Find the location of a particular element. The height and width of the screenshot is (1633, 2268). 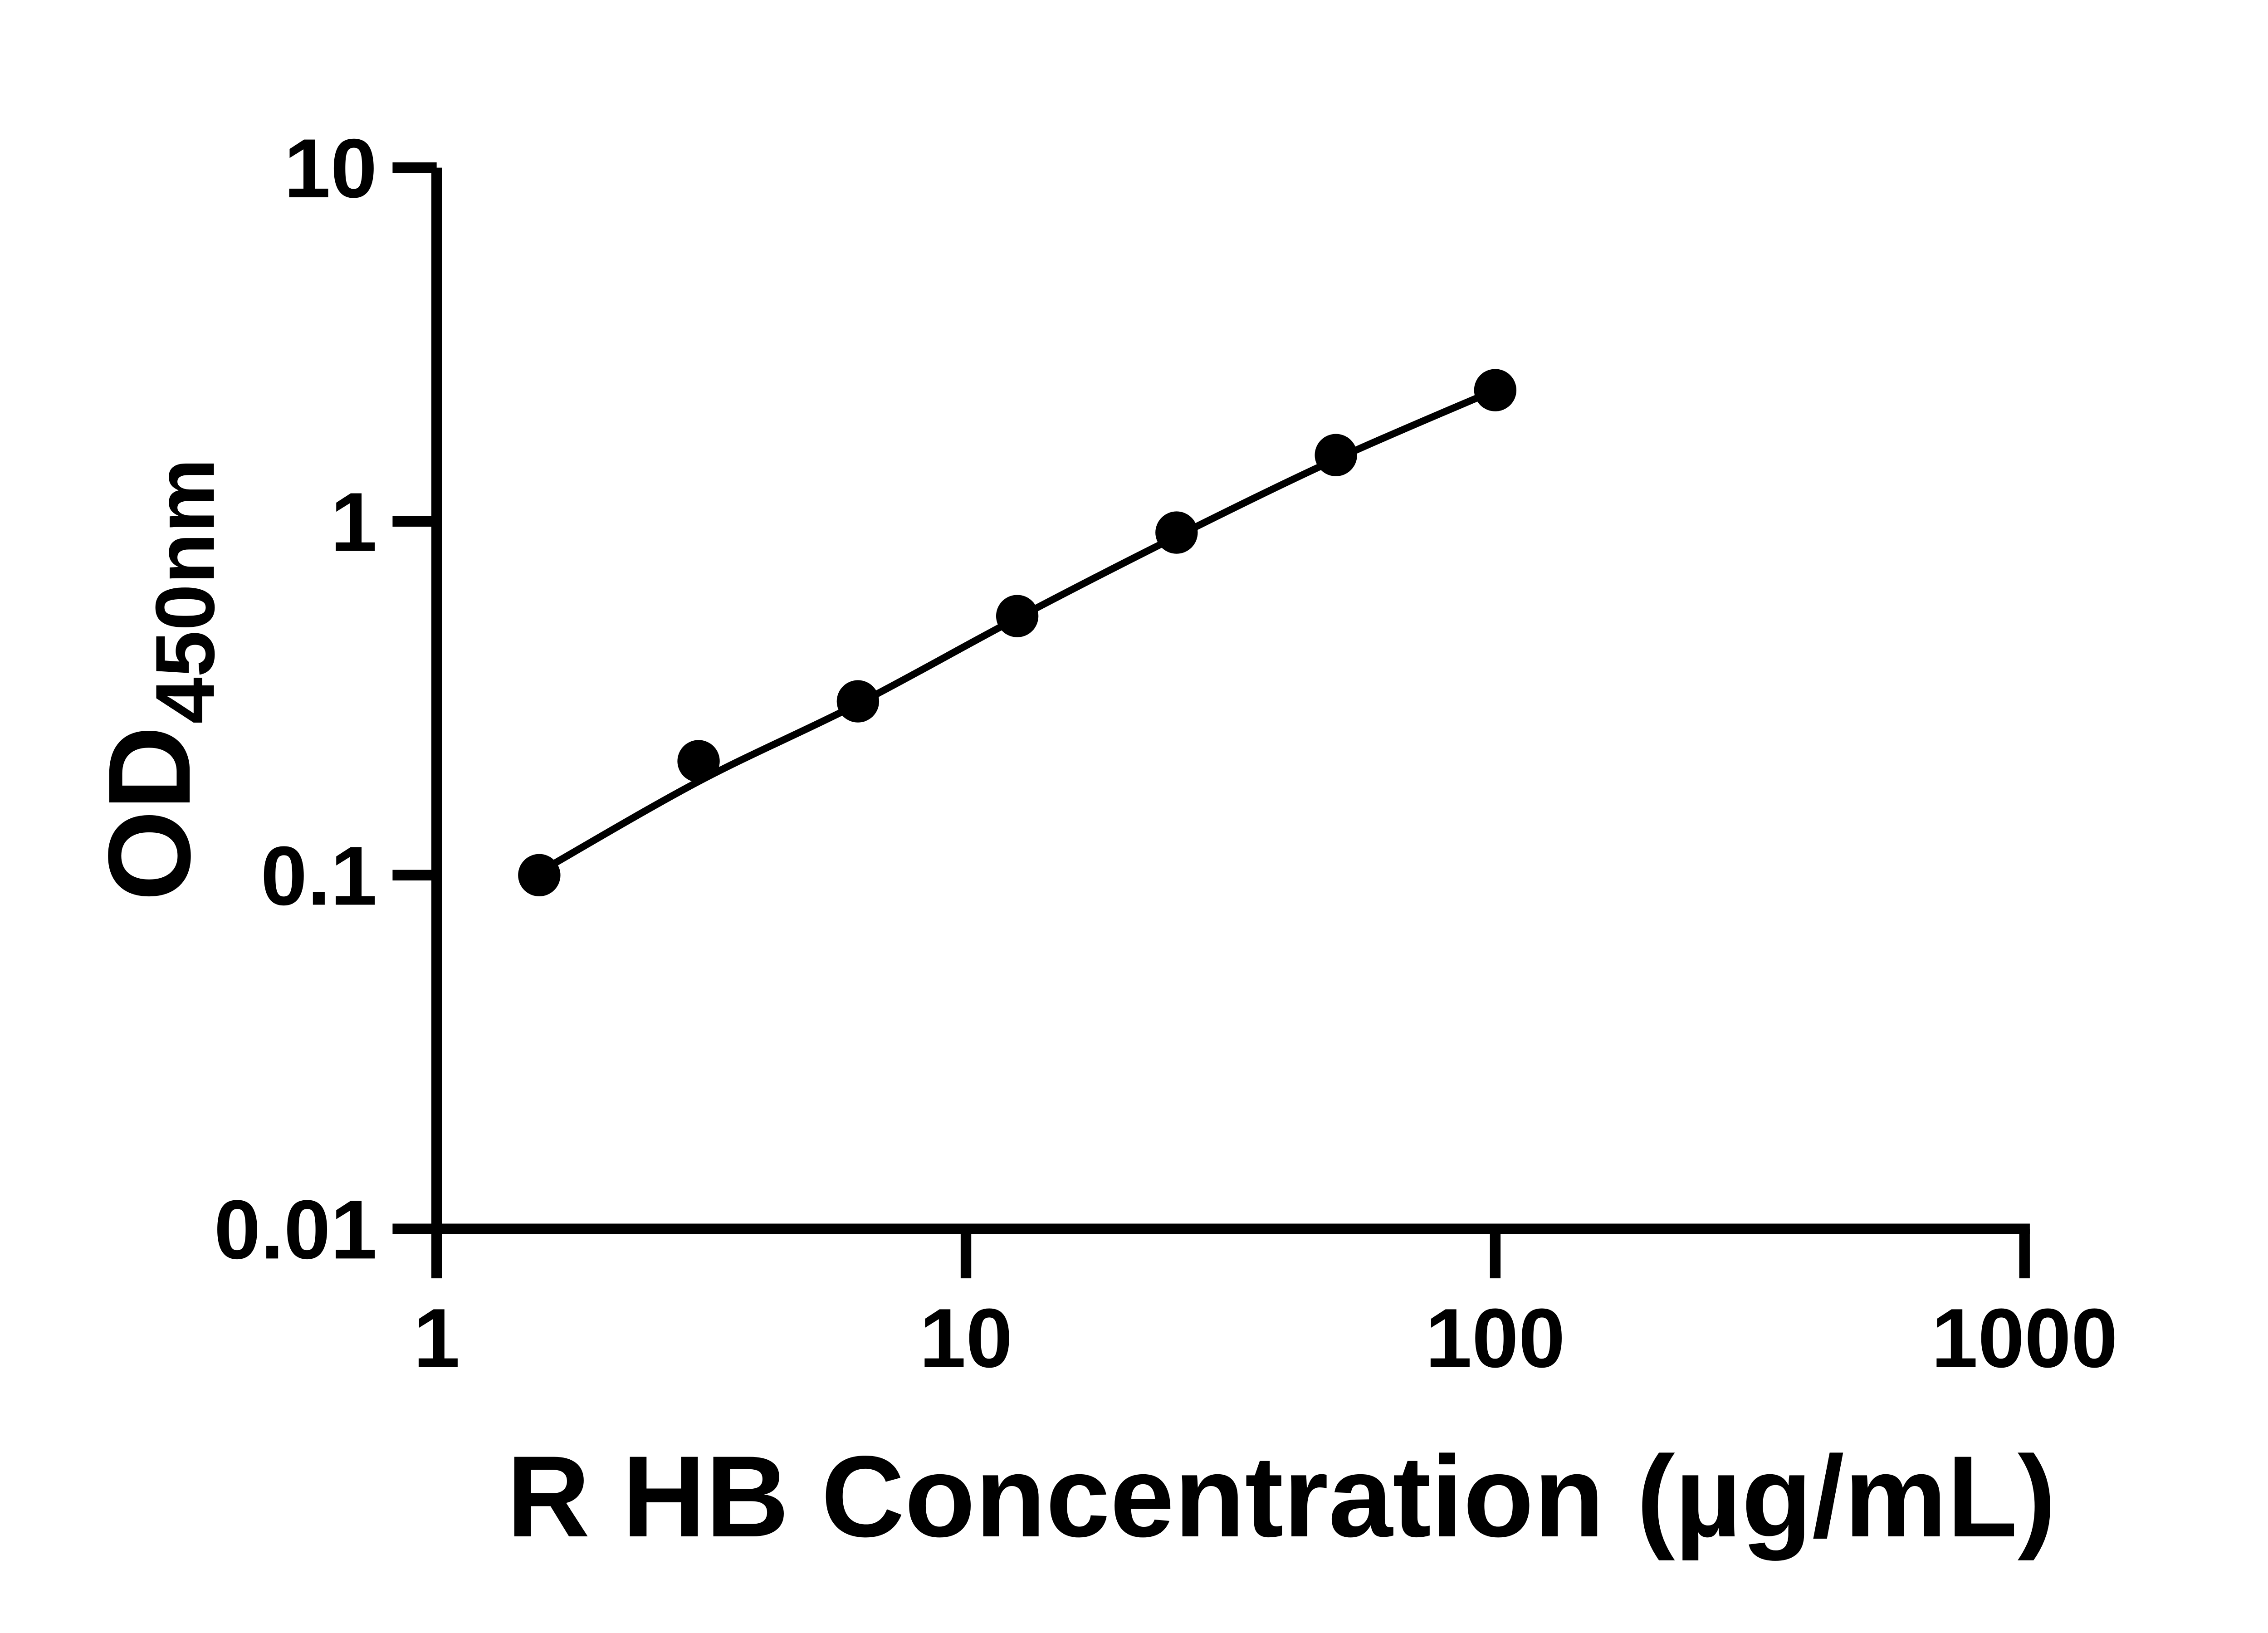

x-tick-label: 10 is located at coordinates (966, 1338).